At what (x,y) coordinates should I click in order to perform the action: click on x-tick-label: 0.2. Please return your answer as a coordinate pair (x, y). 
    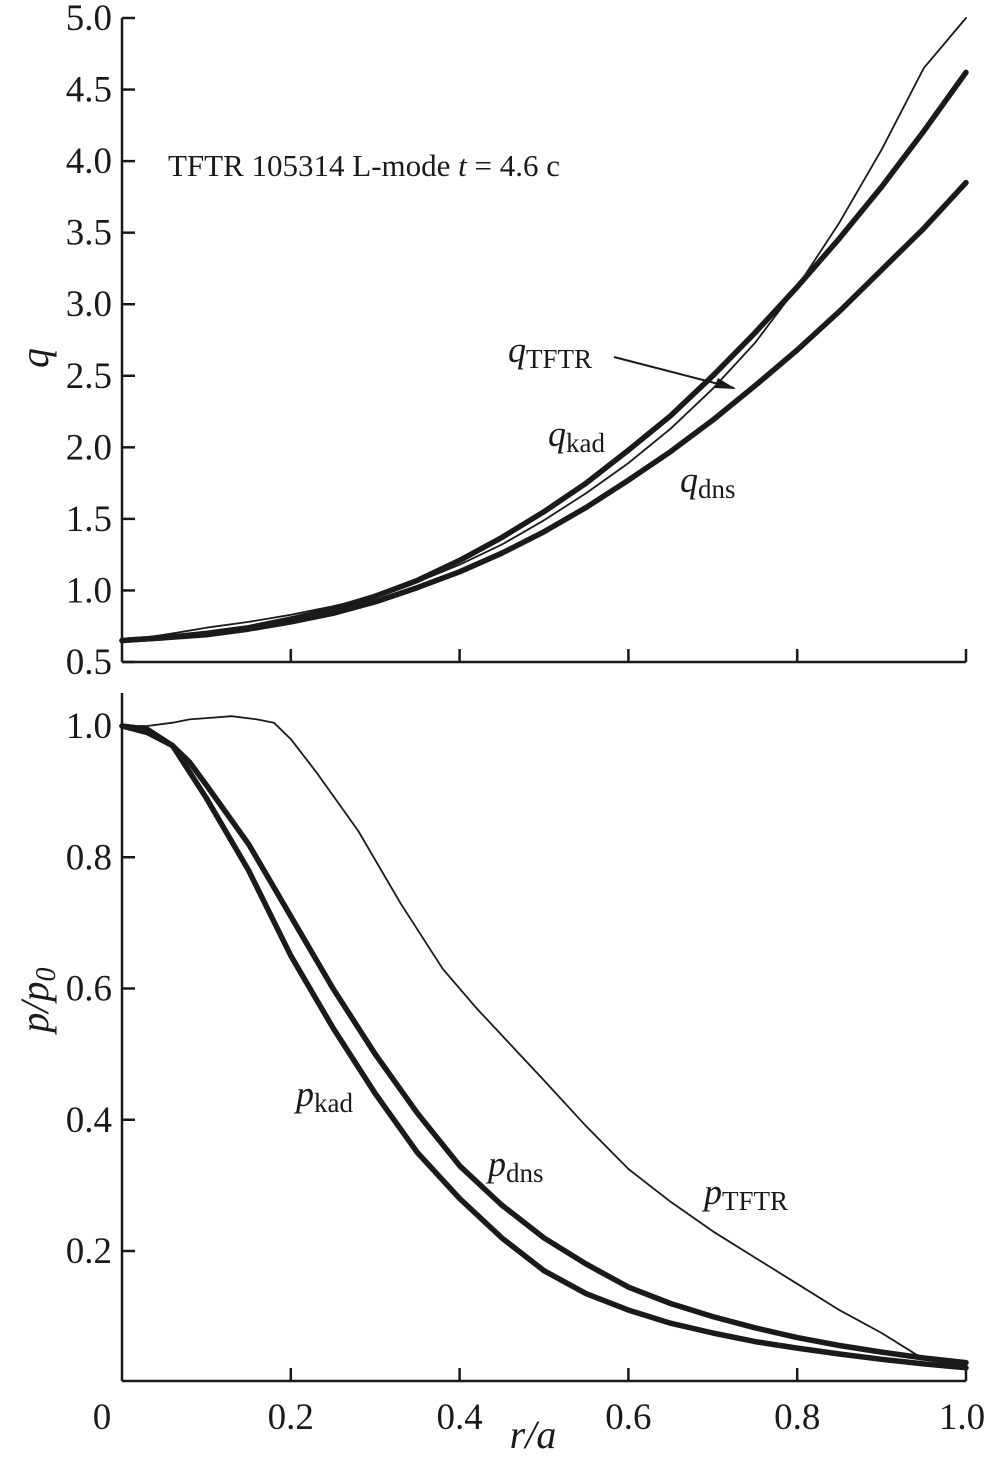
    Looking at the image, I should click on (291, 1417).